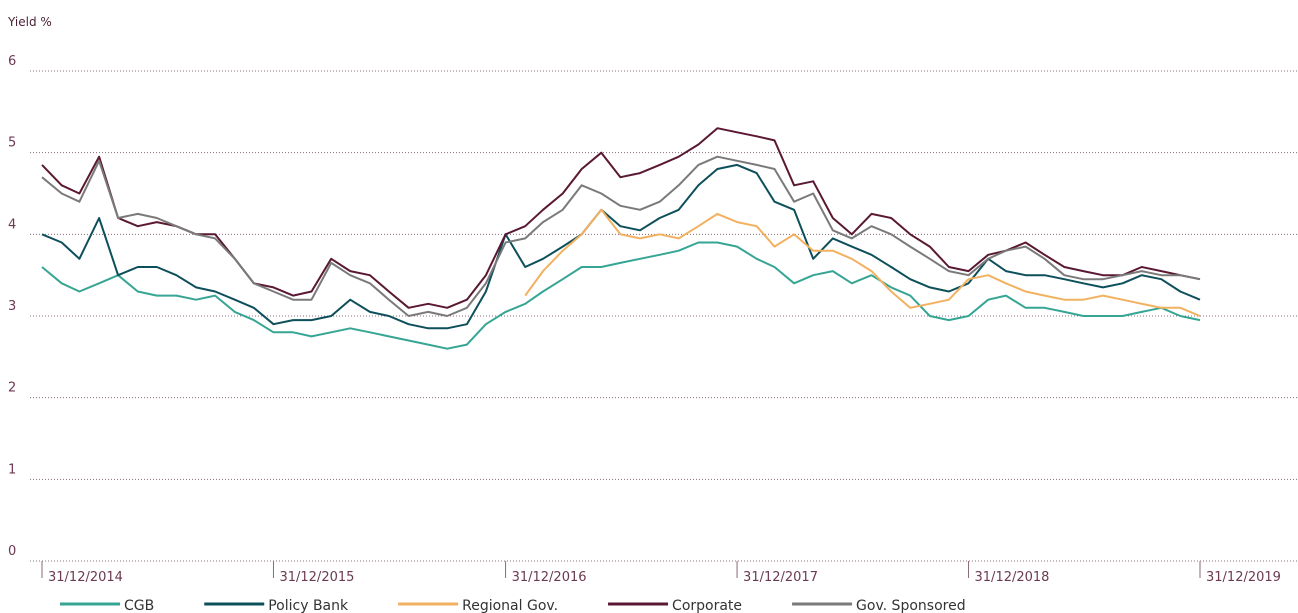 Image resolution: width=1298 pixels, height=613 pixels. Describe the element at coordinates (12, 224) in the screenshot. I see `y-tick-label: 4` at that location.